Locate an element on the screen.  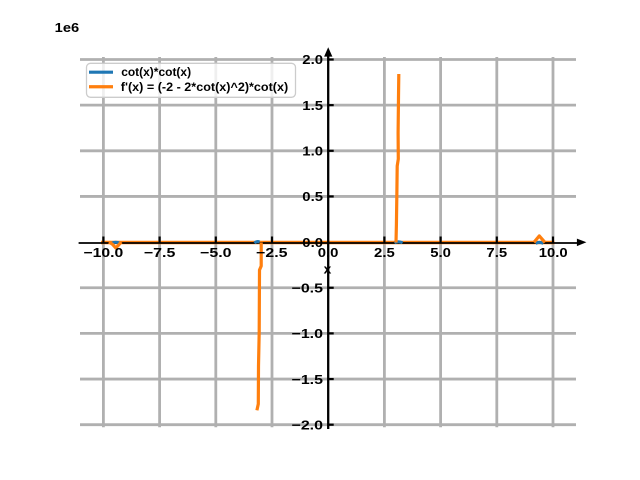
svg-text: 5.0 is located at coordinates (440, 252).